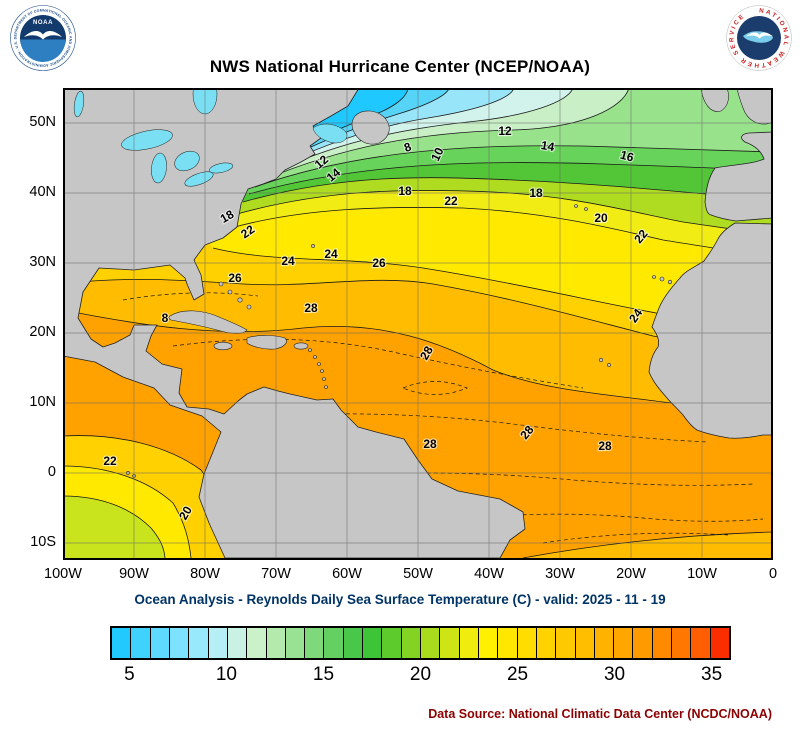 The height and width of the screenshot is (737, 800). What do you see at coordinates (208, 322) in the screenshot?
I see `land-cuba` at bounding box center [208, 322].